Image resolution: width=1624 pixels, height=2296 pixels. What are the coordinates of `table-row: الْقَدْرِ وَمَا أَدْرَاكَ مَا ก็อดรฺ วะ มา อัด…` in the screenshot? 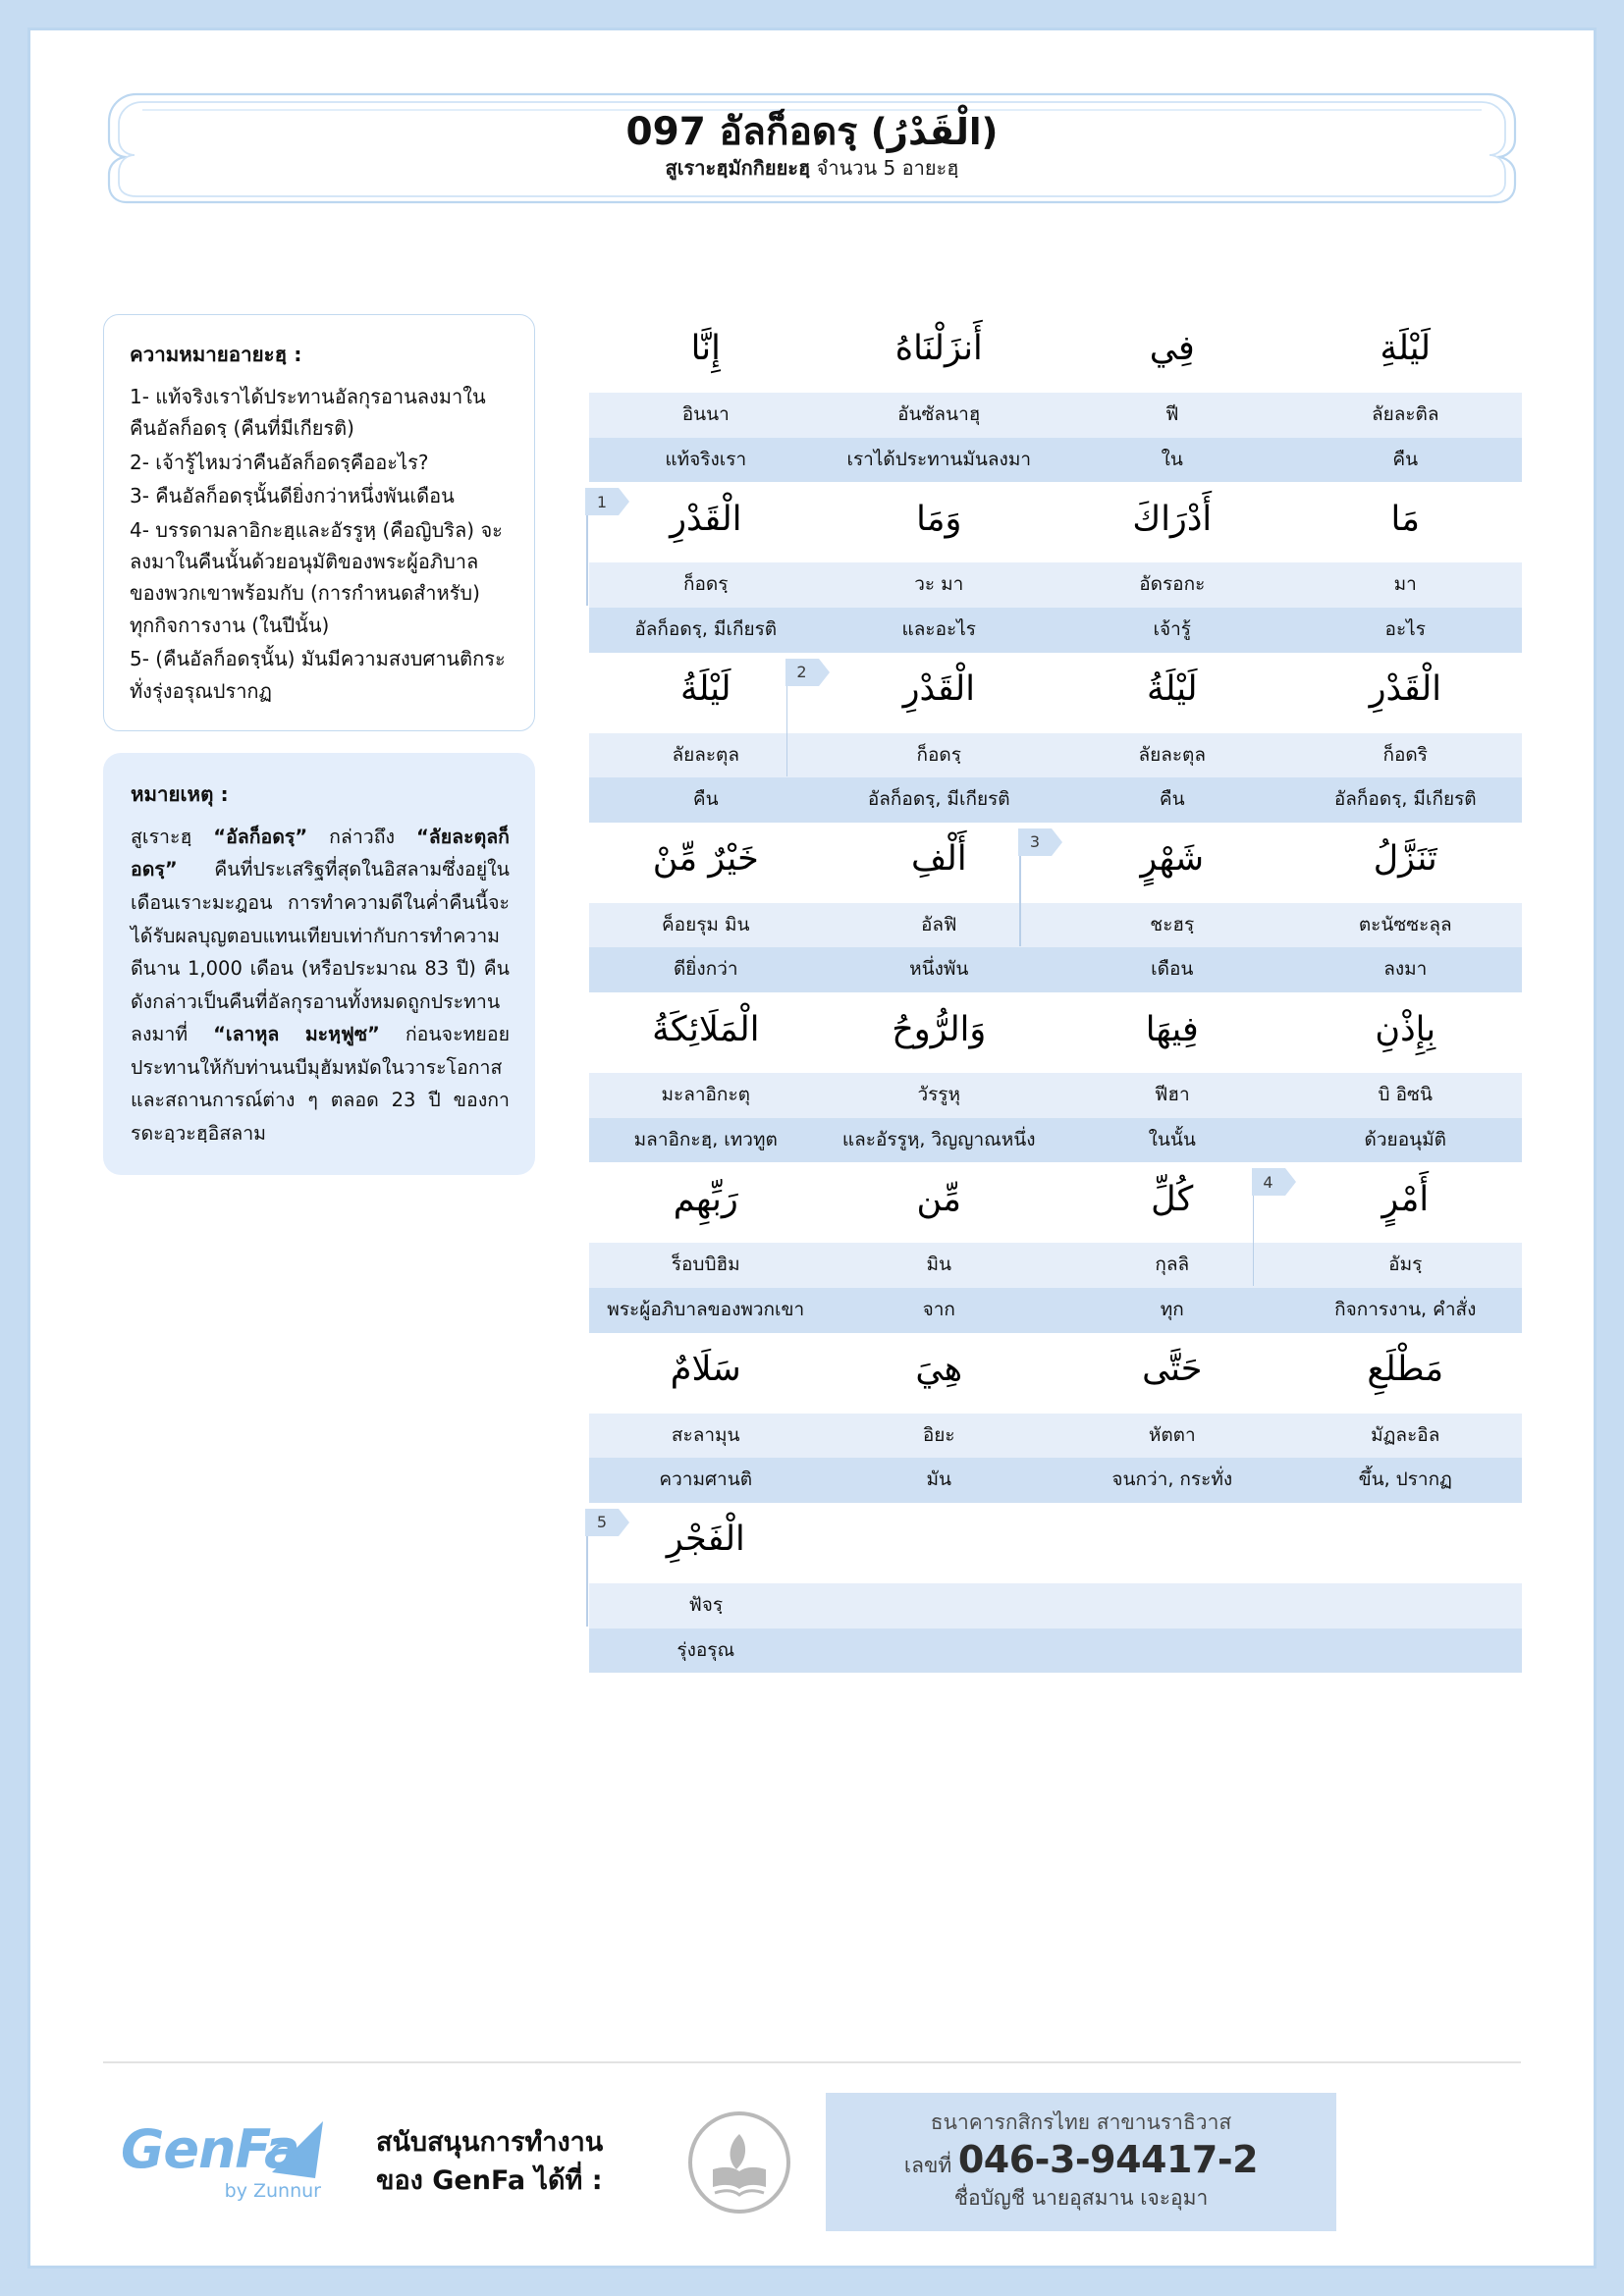 It's located at (1053, 567).